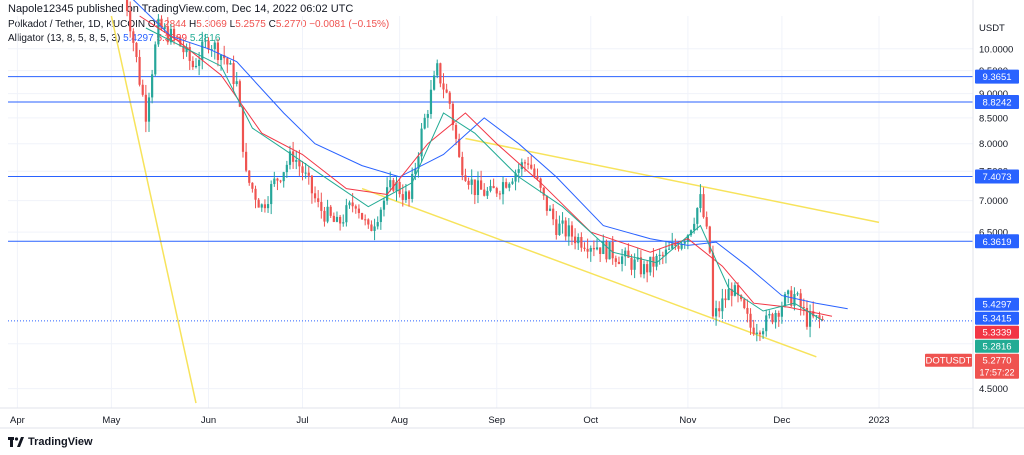 This screenshot has height=455, width=1024. What do you see at coordinates (996, 242) in the screenshot?
I see `level-tag-text: 6.3619` at bounding box center [996, 242].